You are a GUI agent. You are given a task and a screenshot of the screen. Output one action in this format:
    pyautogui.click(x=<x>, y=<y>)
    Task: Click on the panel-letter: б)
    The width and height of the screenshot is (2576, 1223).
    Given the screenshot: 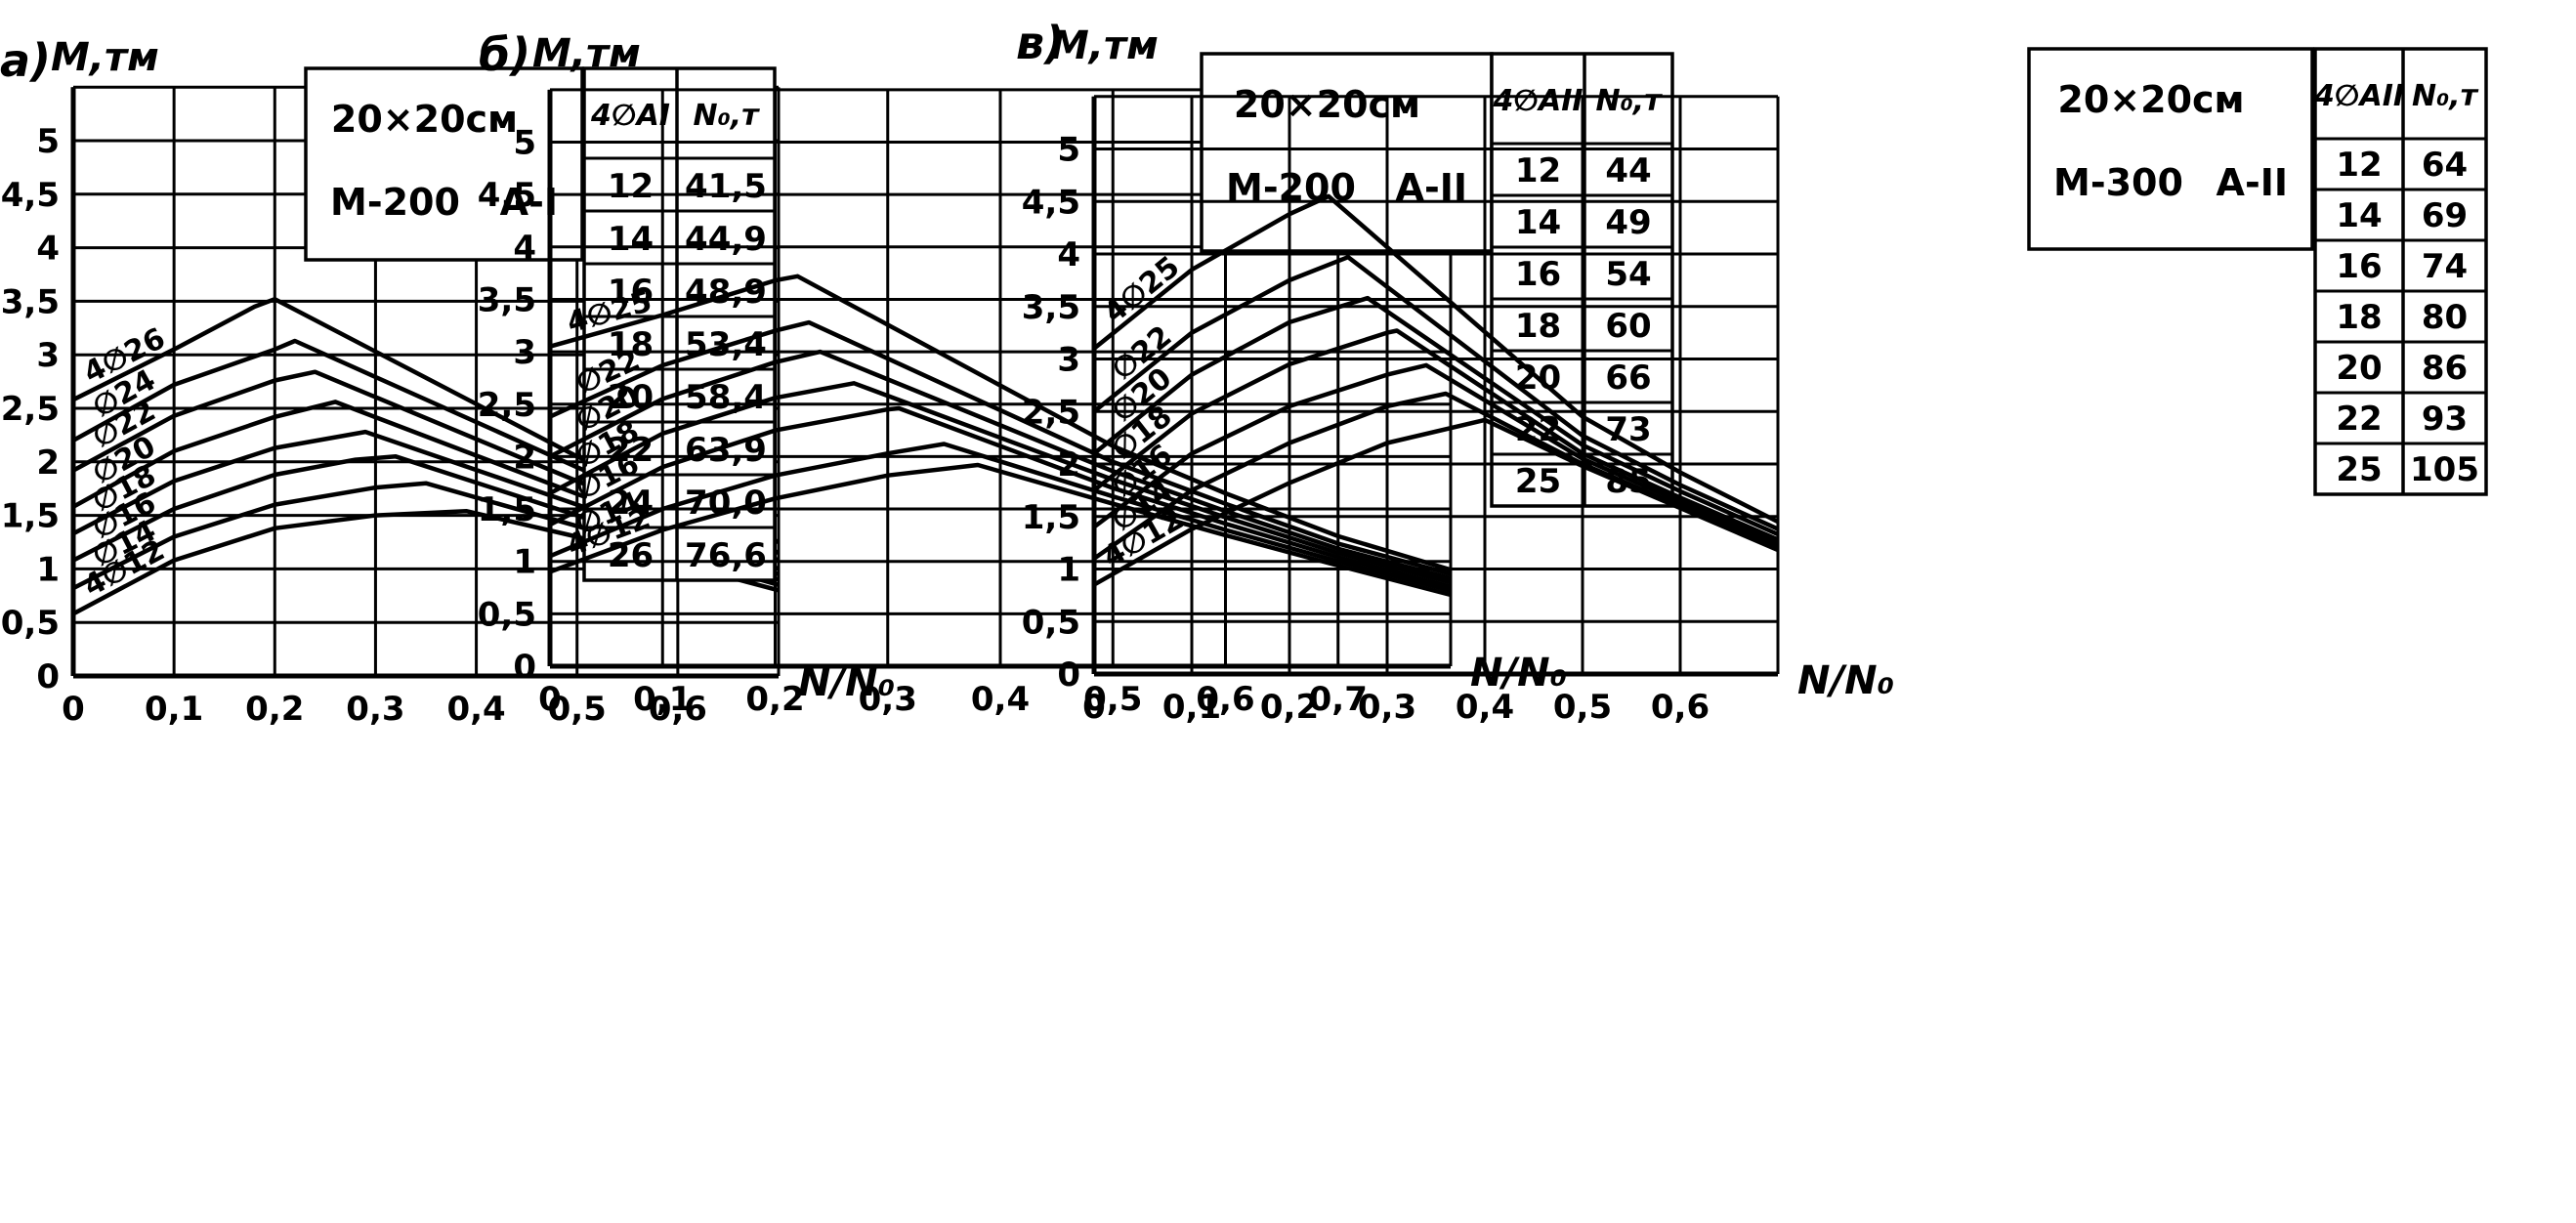 What is the action you would take?
    pyautogui.click(x=504, y=54)
    